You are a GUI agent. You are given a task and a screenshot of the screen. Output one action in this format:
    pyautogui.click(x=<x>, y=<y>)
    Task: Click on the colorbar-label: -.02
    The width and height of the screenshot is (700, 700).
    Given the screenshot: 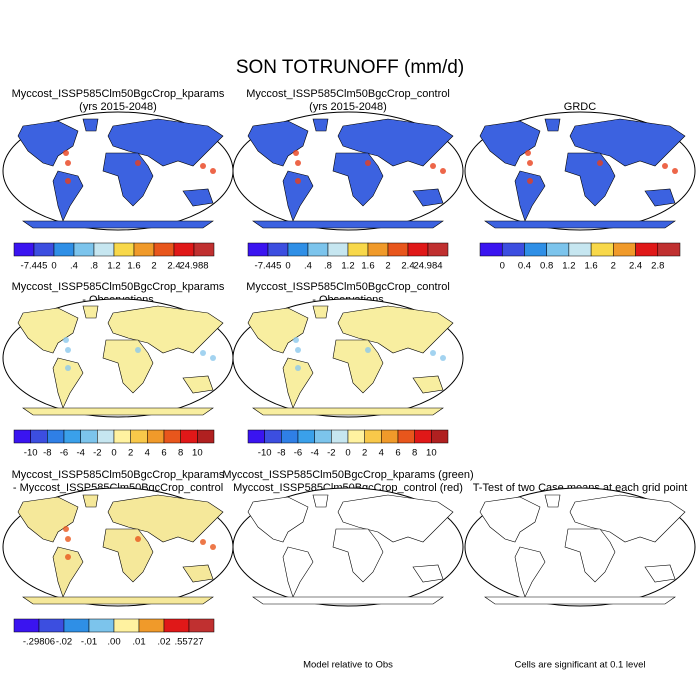 What is the action you would take?
    pyautogui.click(x=64, y=642)
    